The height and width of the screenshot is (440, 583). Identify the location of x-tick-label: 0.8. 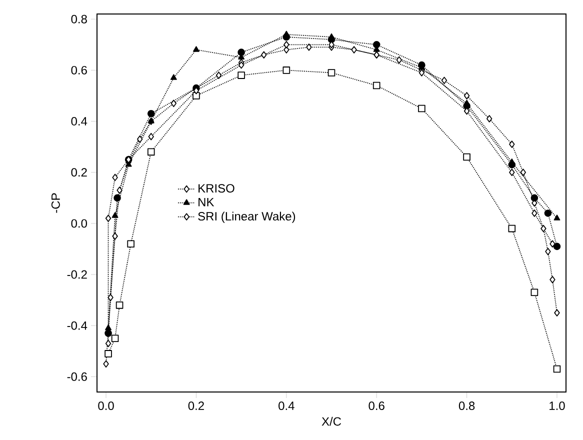
(466, 406).